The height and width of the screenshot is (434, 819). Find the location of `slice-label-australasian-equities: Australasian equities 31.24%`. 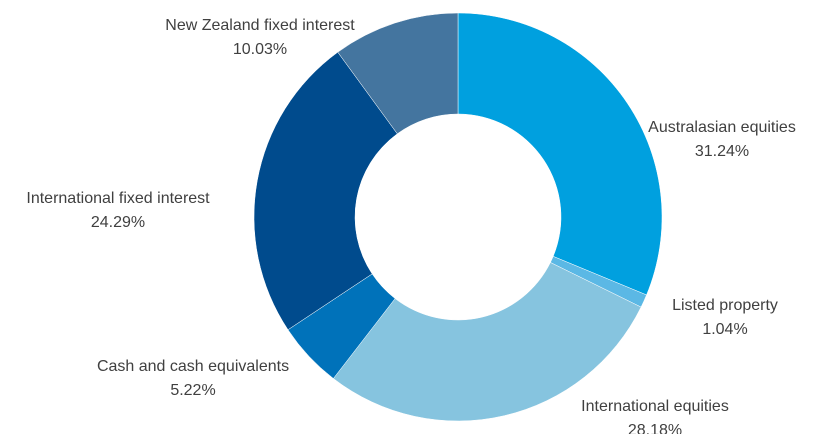

slice-label-australasian-equities: Australasian equities 31.24% is located at coordinates (722, 139).